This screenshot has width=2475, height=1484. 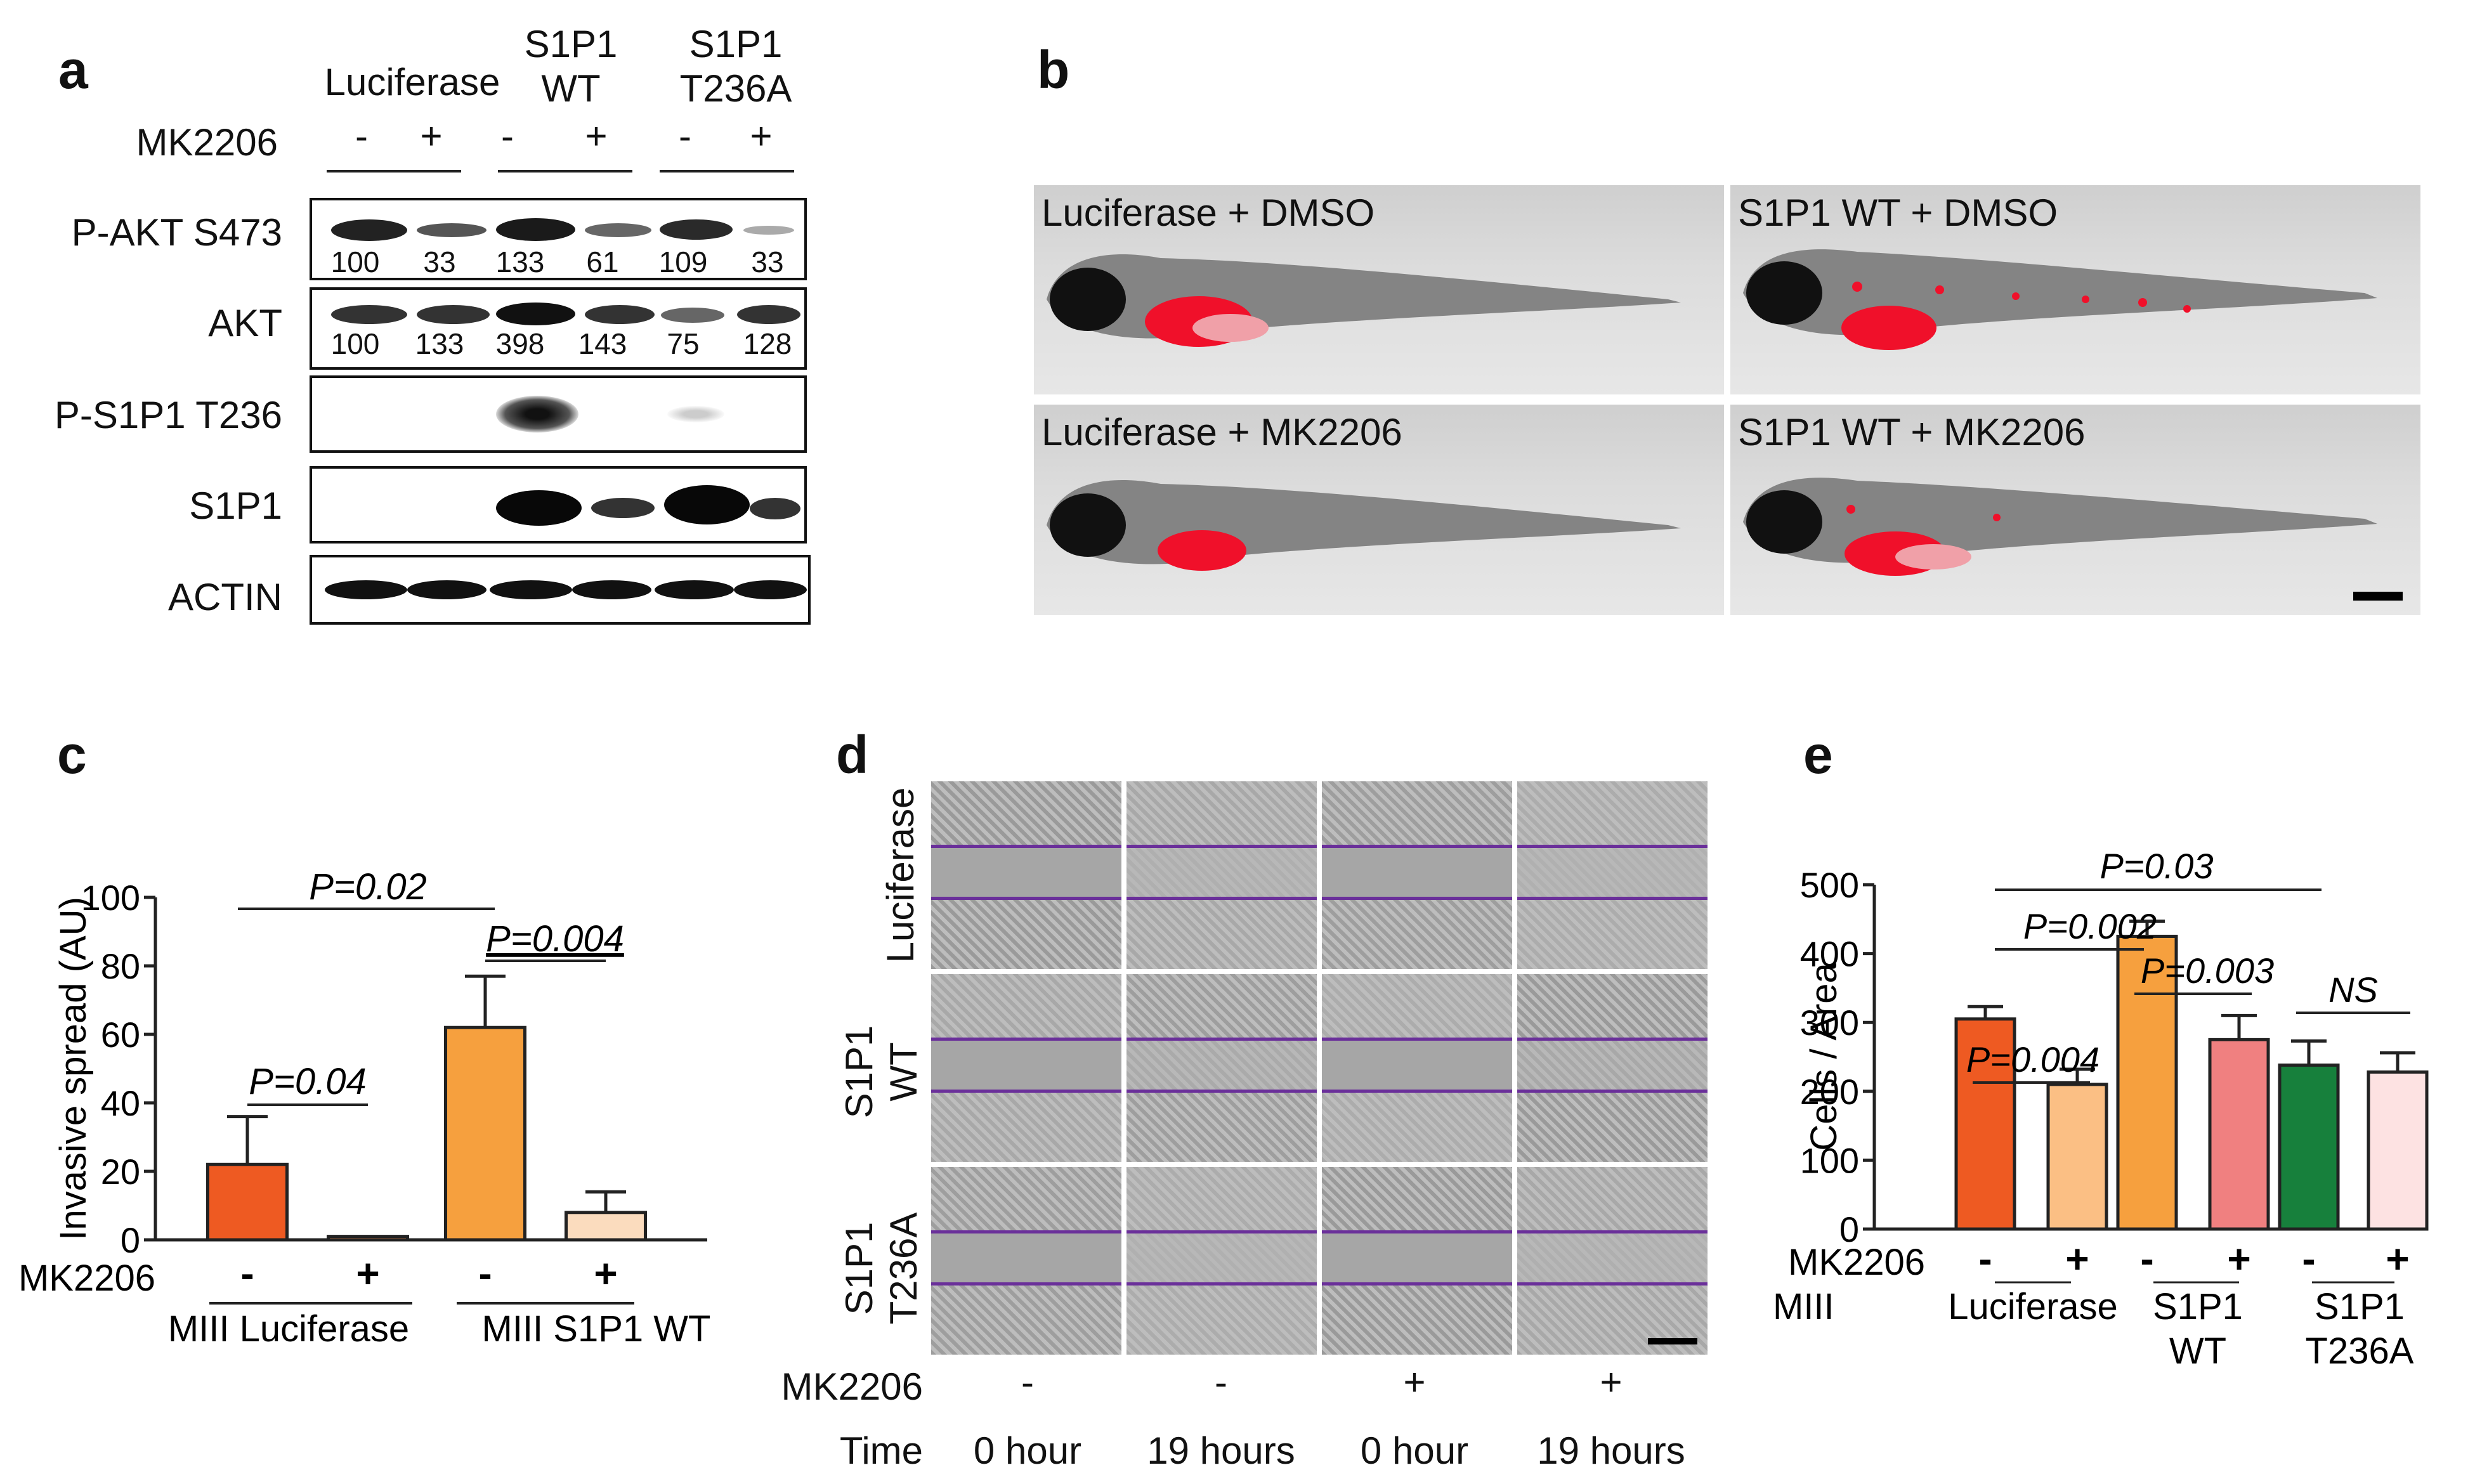 What do you see at coordinates (73, 1068) in the screenshot?
I see `y-axis-label: Invasive spread (AU)` at bounding box center [73, 1068].